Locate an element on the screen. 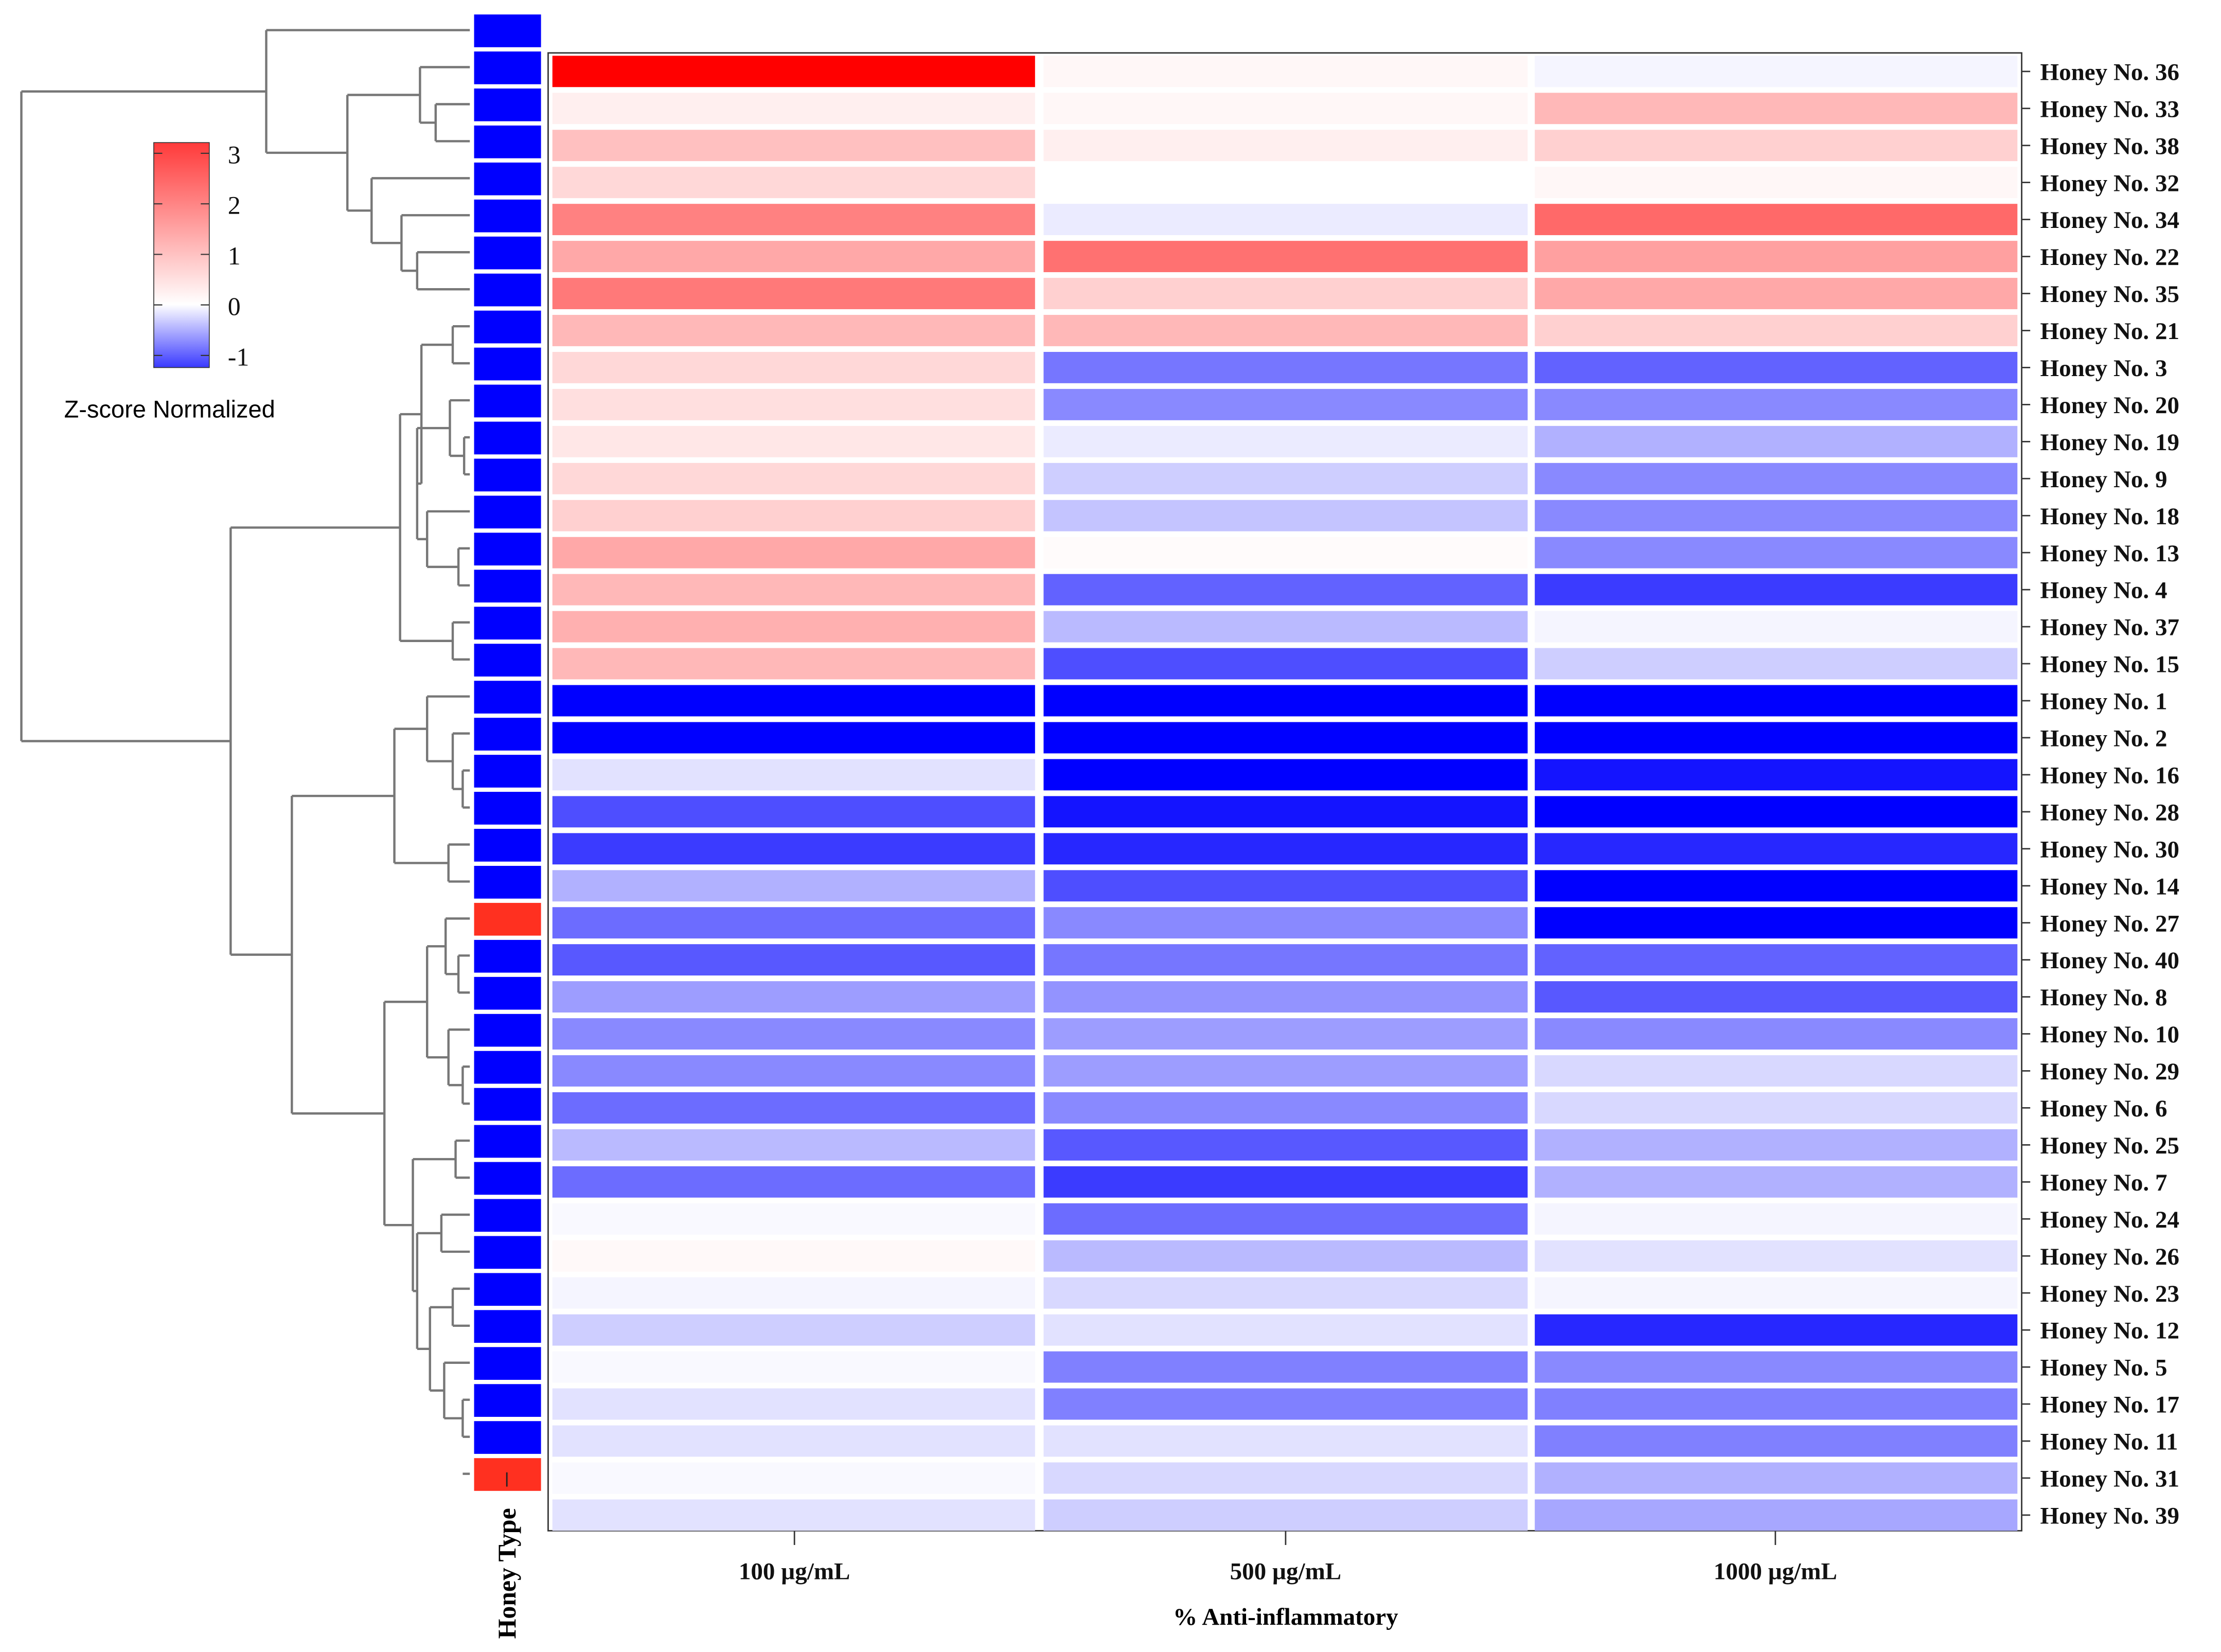  legend-tick-label: -1 is located at coordinates (238, 357).